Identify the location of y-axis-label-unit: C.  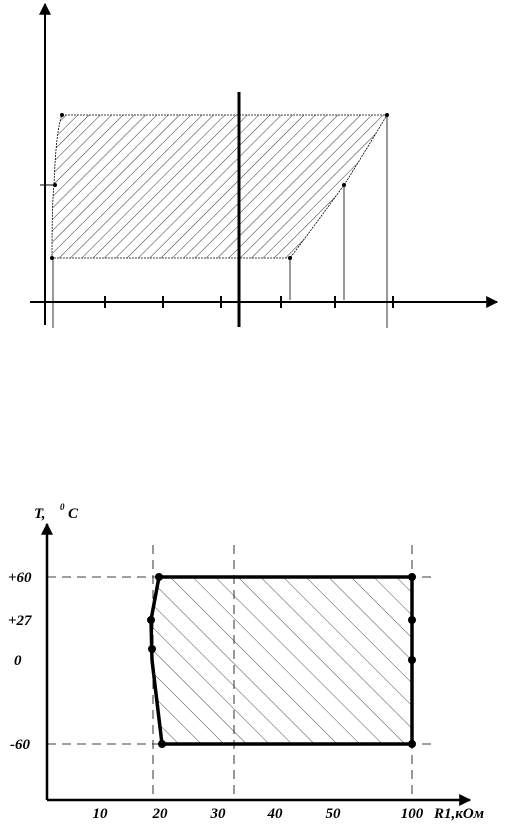
(73, 514).